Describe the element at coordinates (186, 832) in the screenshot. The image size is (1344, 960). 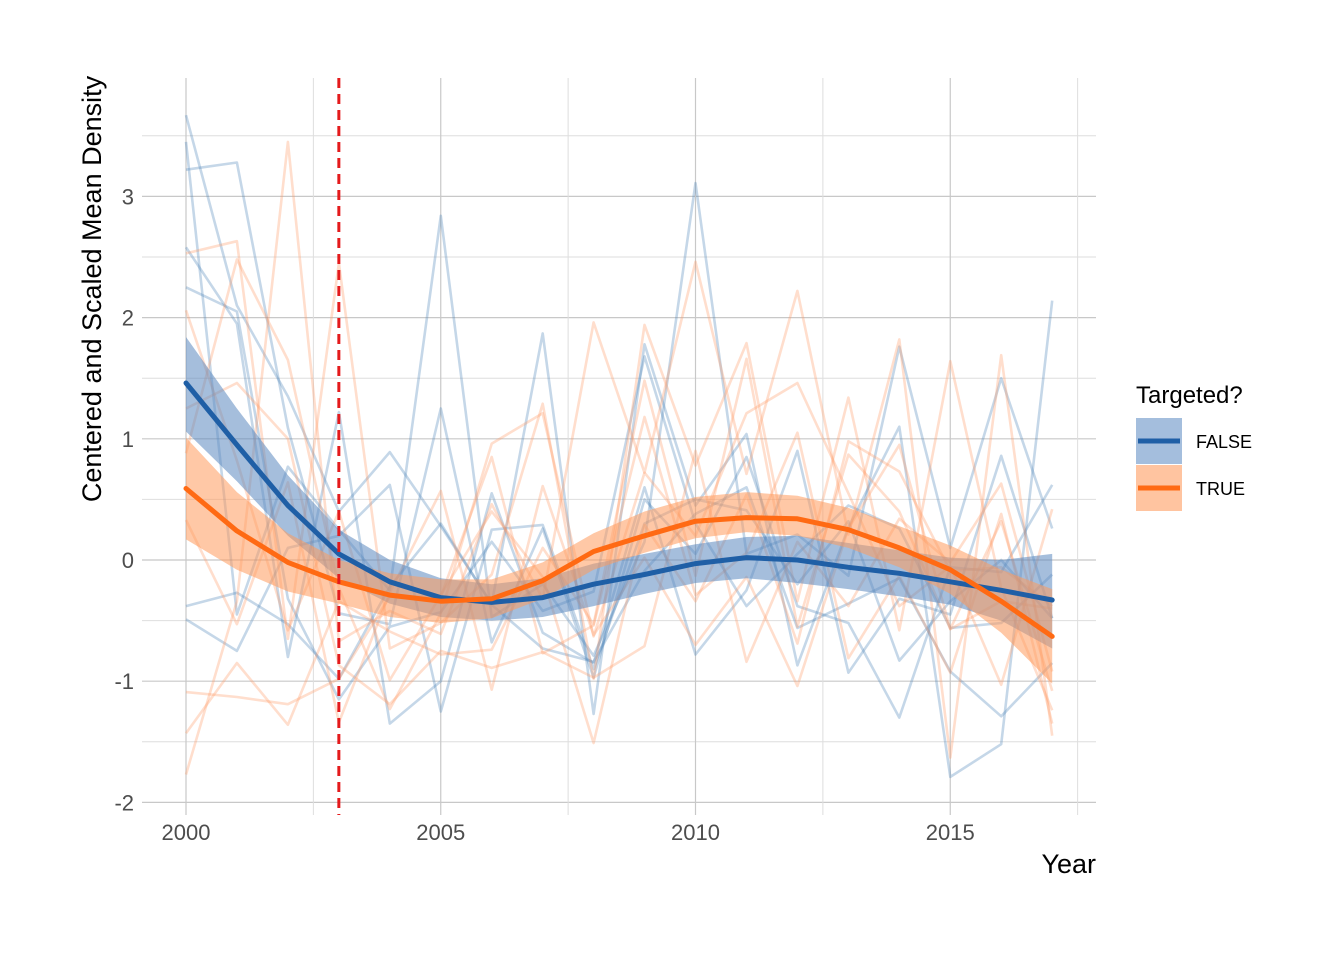
I see `x-tick-label: 2000` at that location.